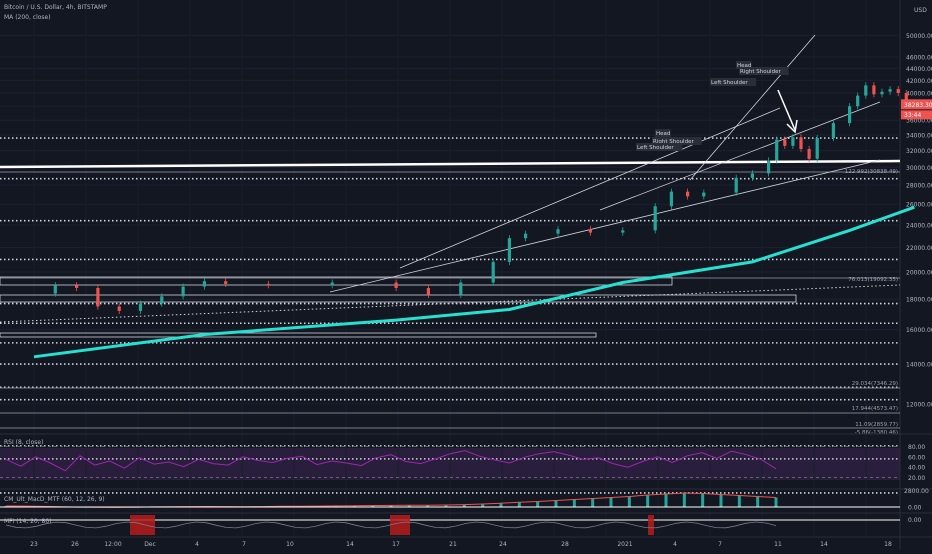 This screenshot has height=554, width=932. I want to click on price-tick-label: 36000.00, so click(919, 121).